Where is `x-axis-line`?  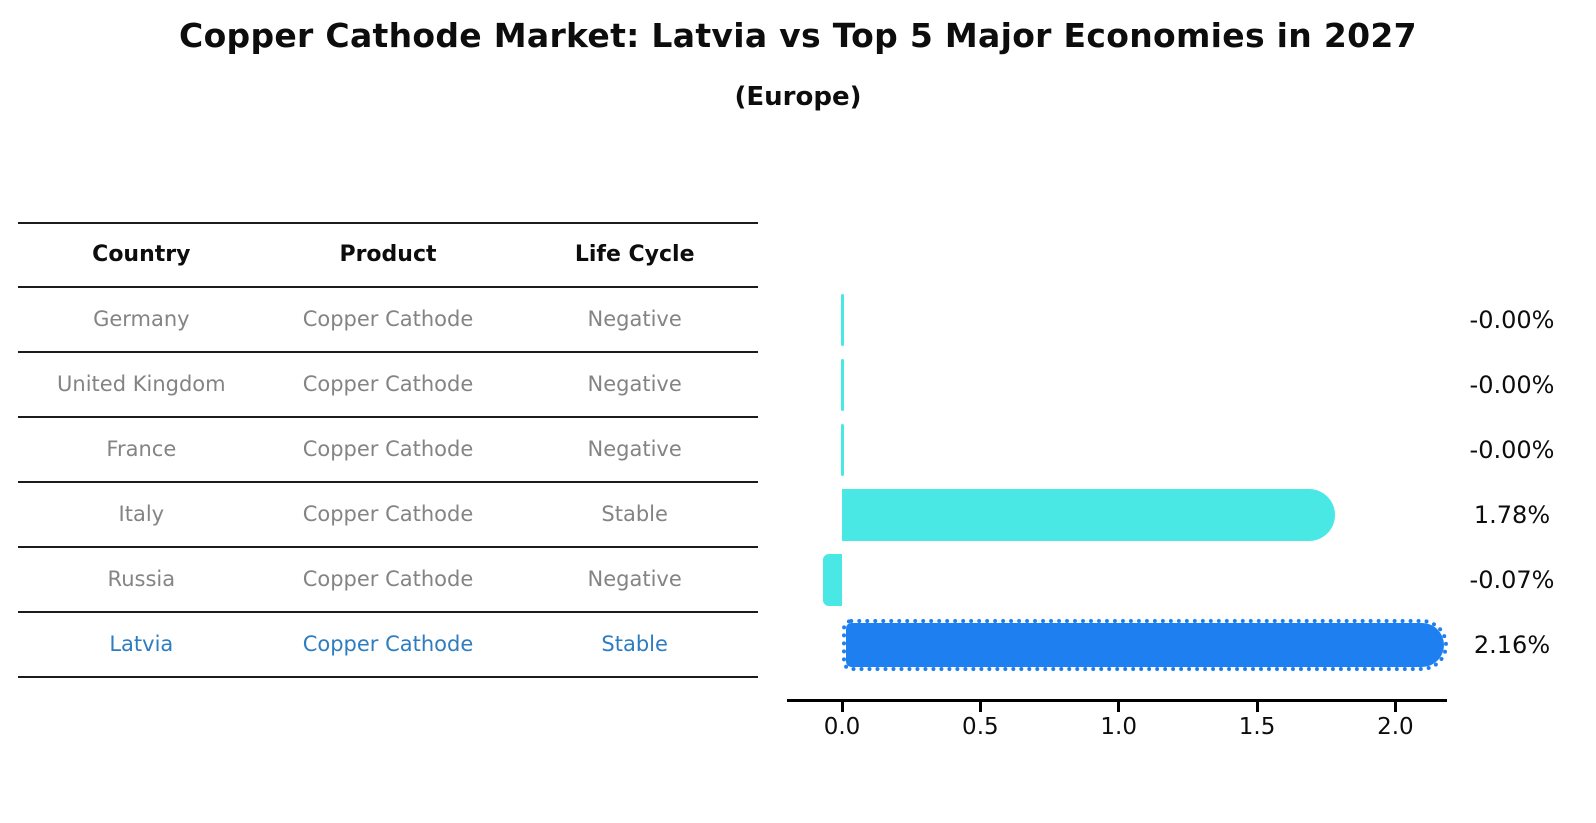 x-axis-line is located at coordinates (1117, 700).